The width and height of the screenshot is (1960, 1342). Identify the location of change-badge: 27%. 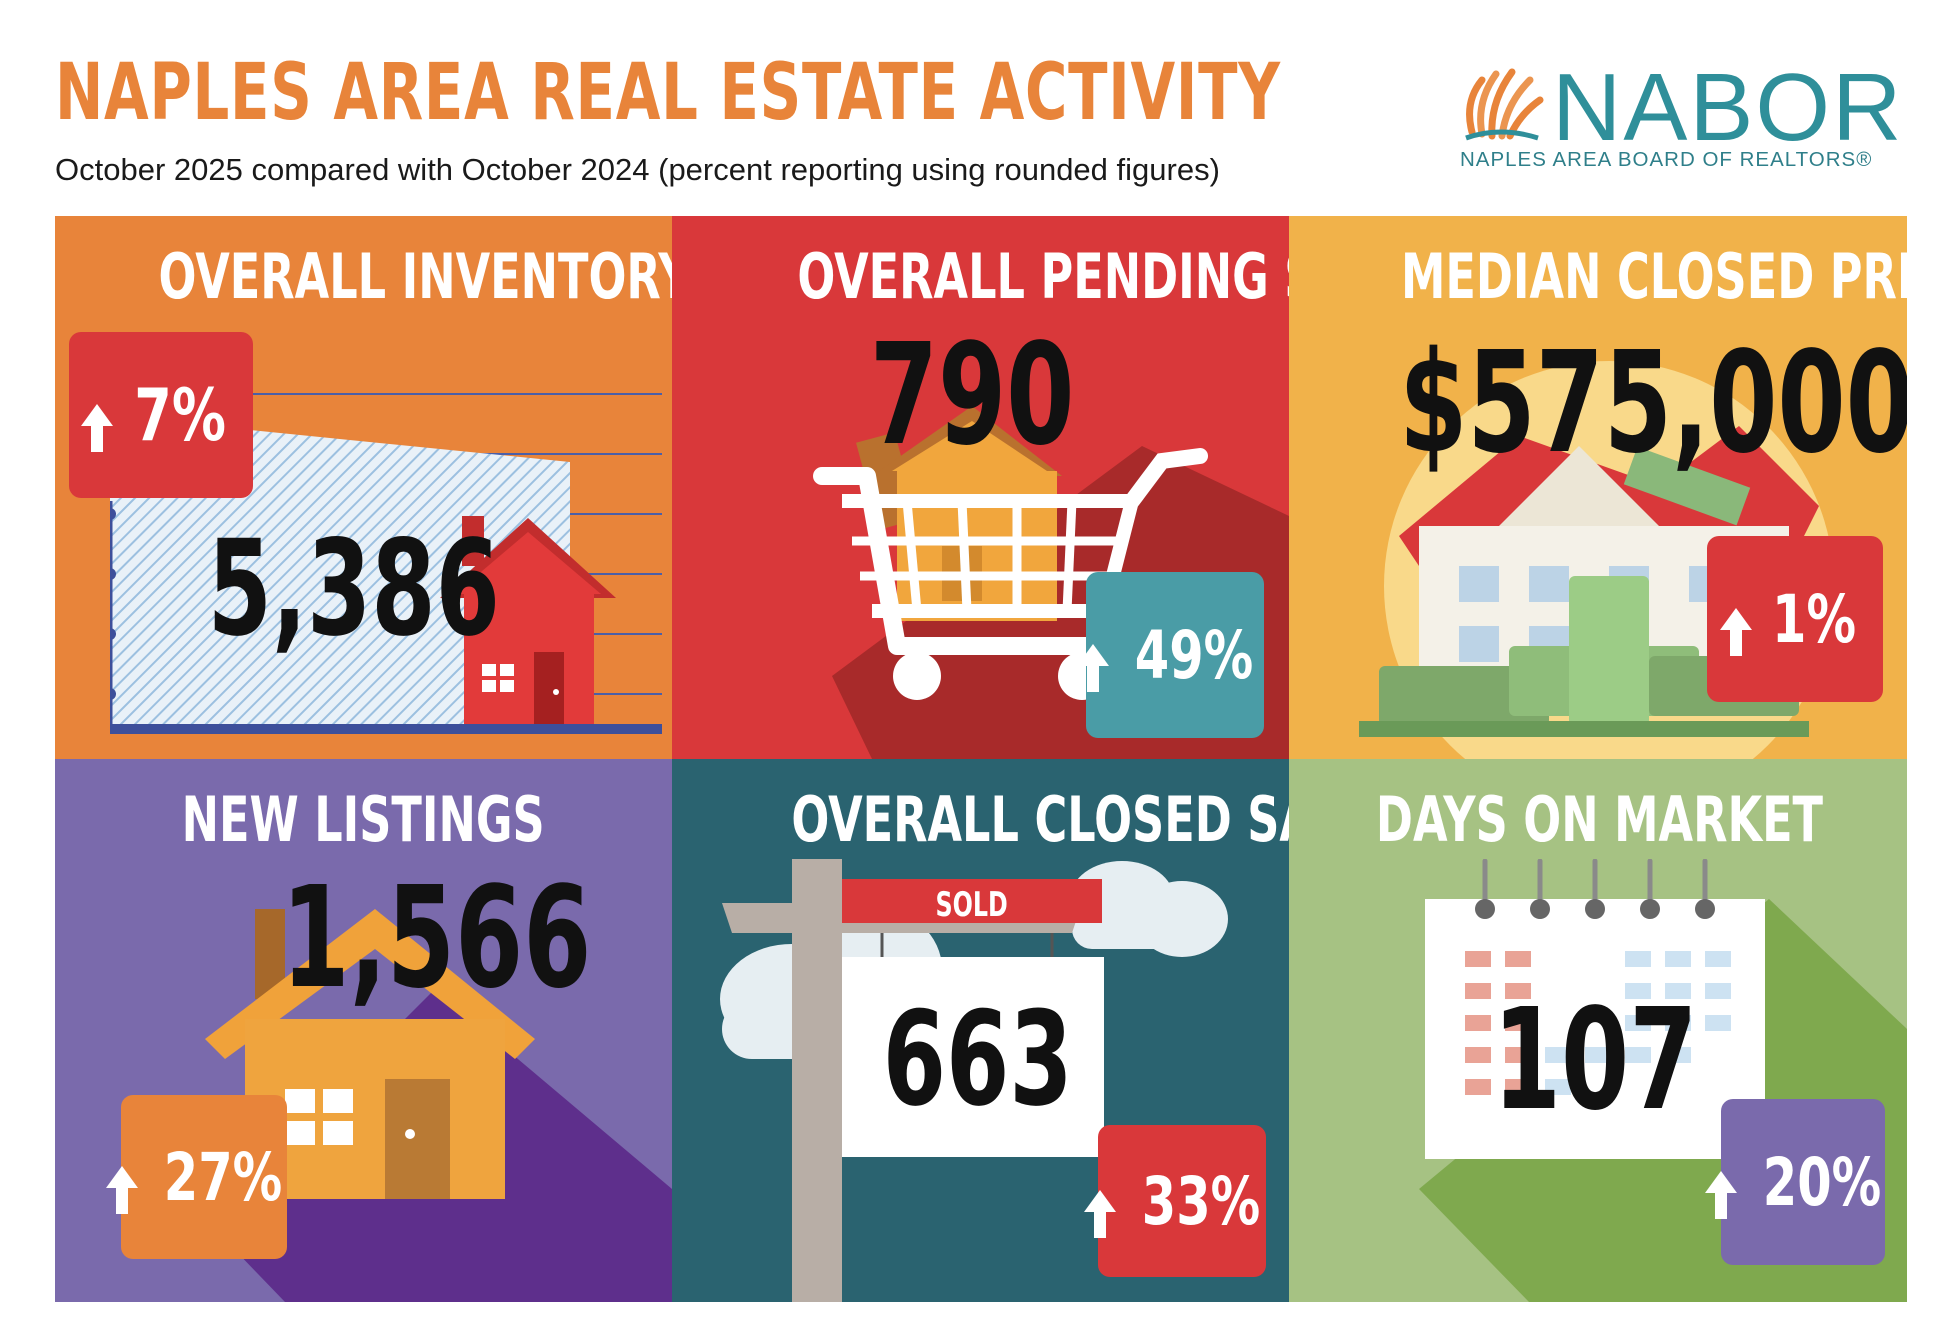
(196, 1177).